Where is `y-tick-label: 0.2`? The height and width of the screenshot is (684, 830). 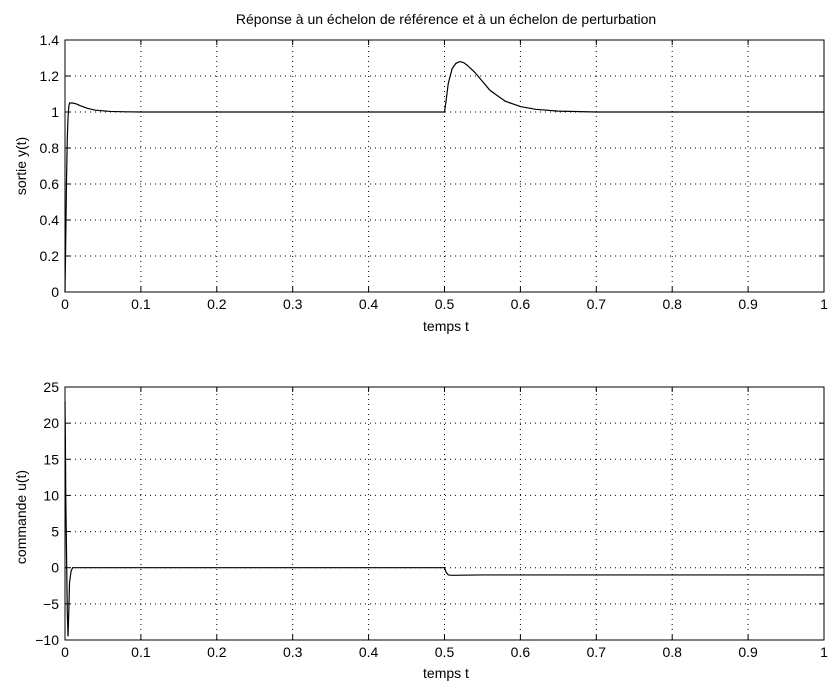 y-tick-label: 0.2 is located at coordinates (50, 256).